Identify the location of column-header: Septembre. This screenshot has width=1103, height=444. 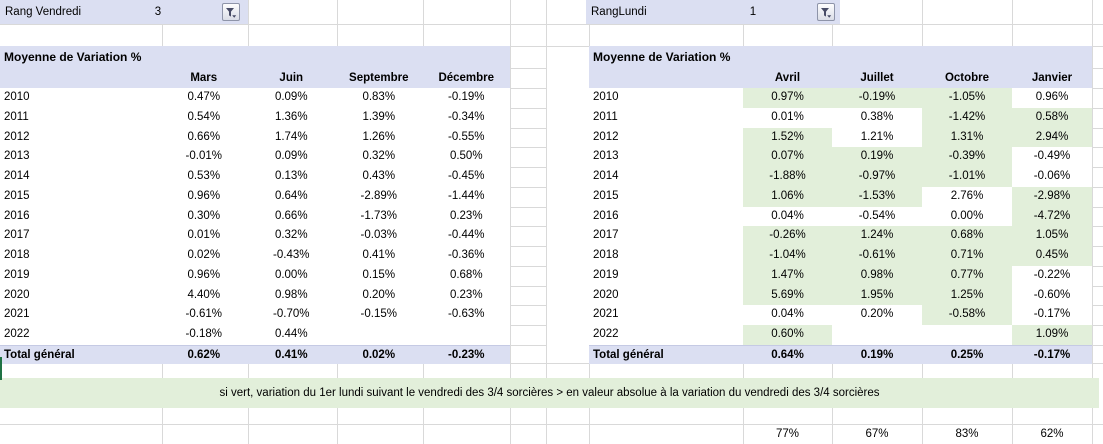
(379, 78).